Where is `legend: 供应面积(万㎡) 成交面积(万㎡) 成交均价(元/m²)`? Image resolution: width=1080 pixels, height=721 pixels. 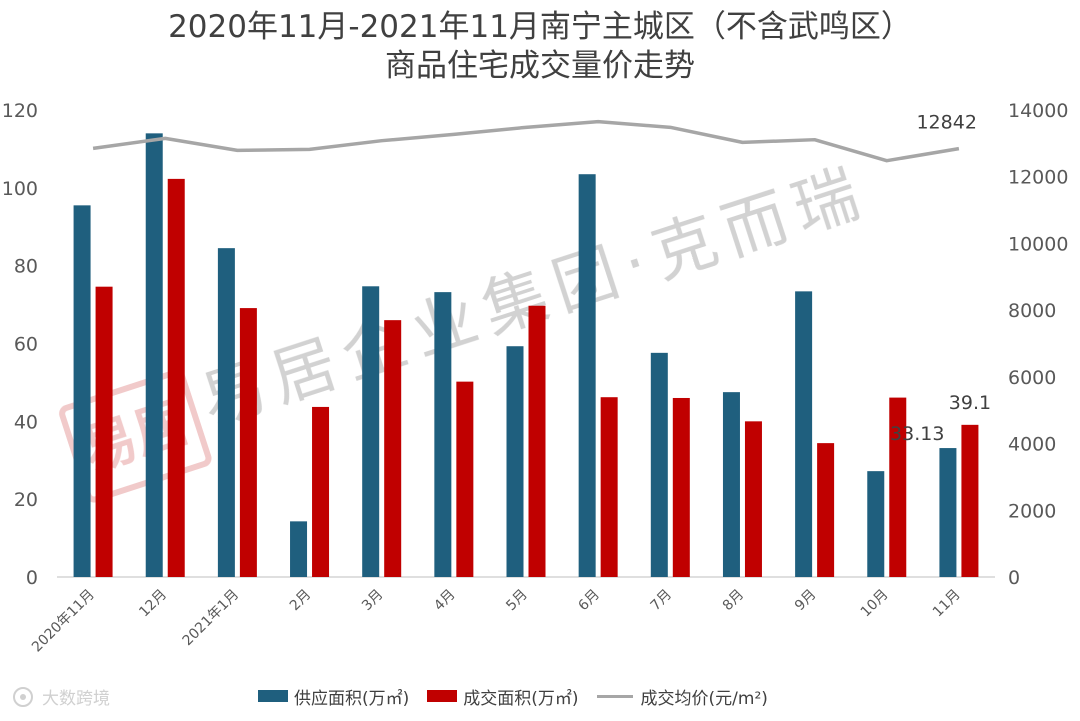
legend: 供应面积(万㎡) 成交面积(万㎡) 成交均价(元/m²) is located at coordinates (522, 696).